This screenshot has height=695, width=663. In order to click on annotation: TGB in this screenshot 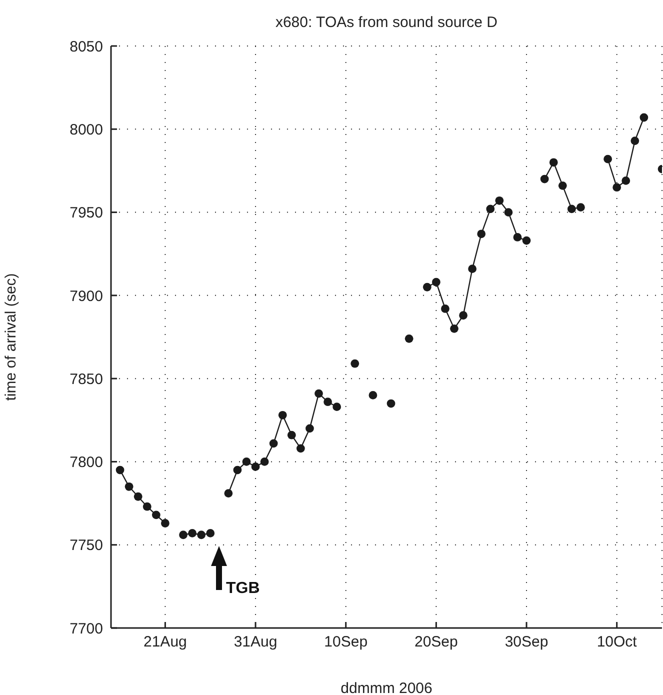, I will do `click(243, 589)`.